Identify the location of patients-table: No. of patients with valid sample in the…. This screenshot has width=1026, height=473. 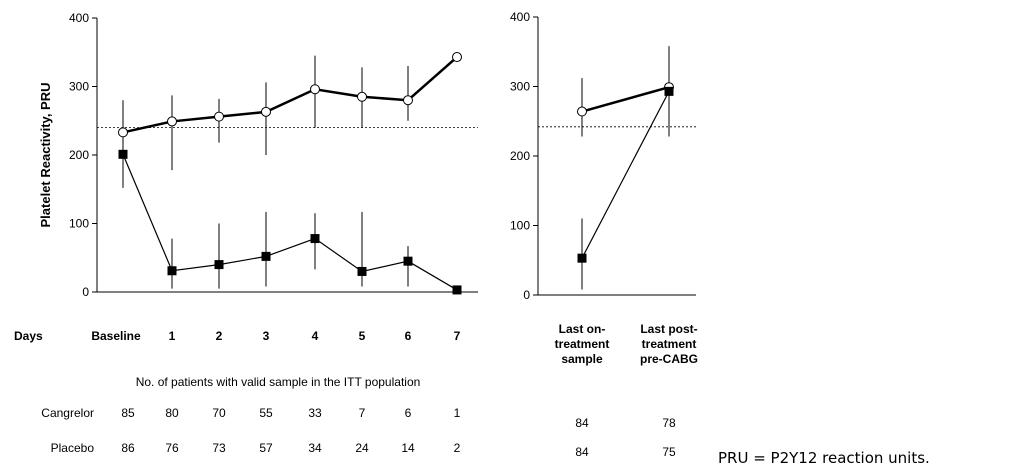
(358, 417).